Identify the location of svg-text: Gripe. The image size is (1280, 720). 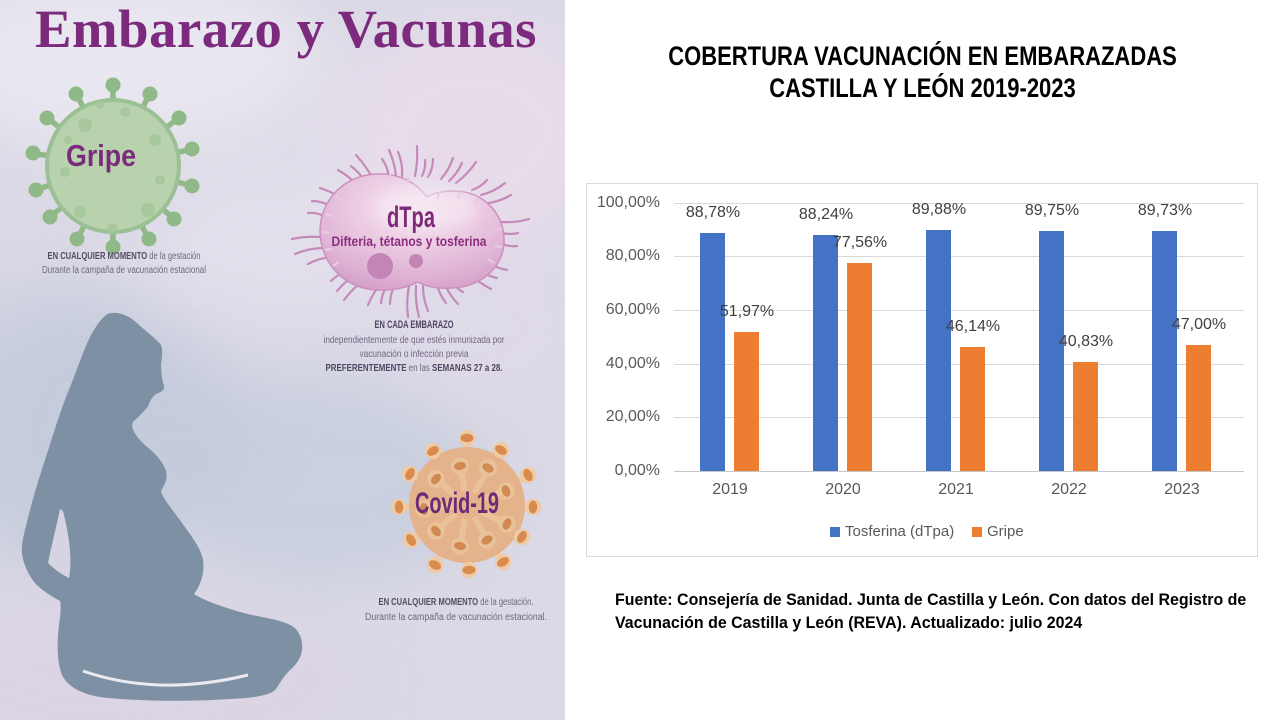
(101, 155).